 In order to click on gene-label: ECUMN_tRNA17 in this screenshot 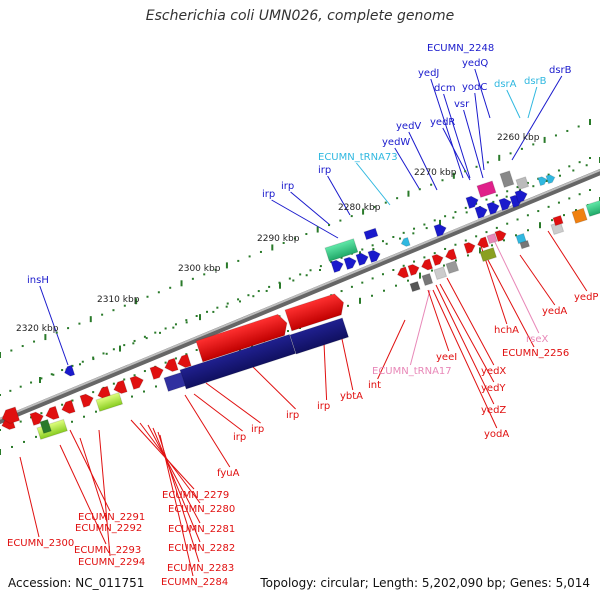, I will do `click(412, 371)`.